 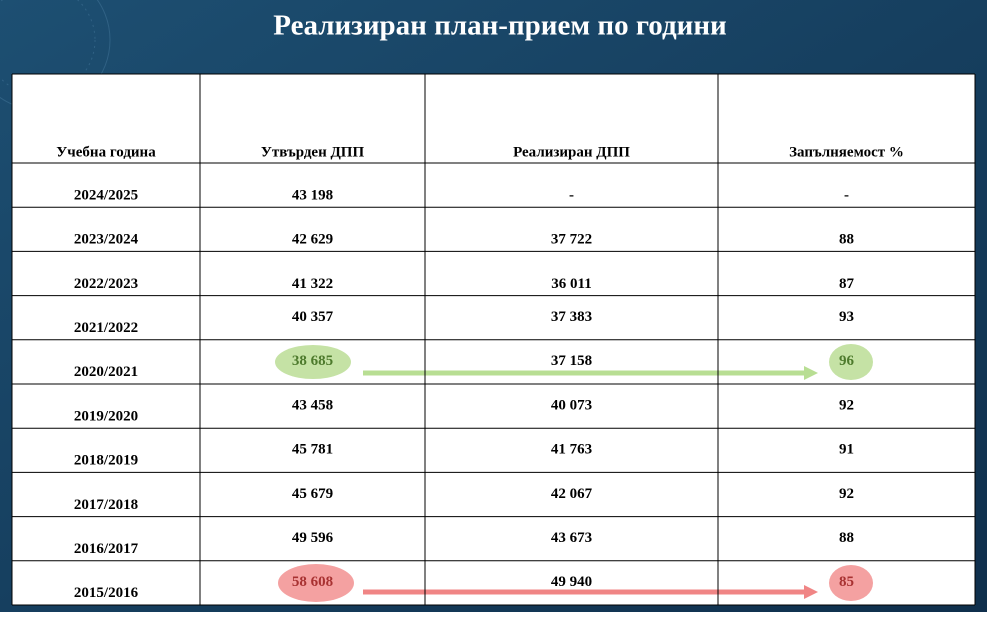 I want to click on value-cell: 42 067, so click(x=572, y=494).